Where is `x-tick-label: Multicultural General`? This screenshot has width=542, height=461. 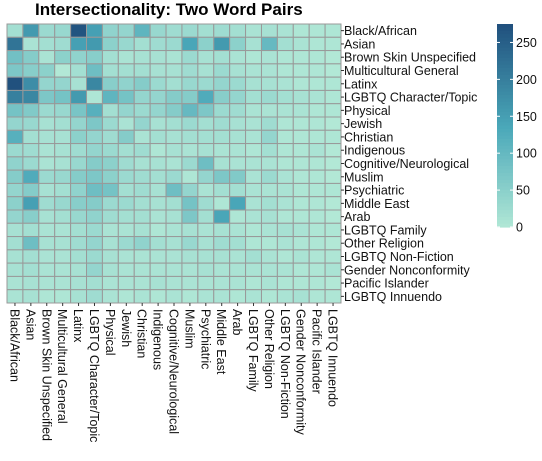
x-tick-label: Multicultural General is located at coordinates (62, 366).